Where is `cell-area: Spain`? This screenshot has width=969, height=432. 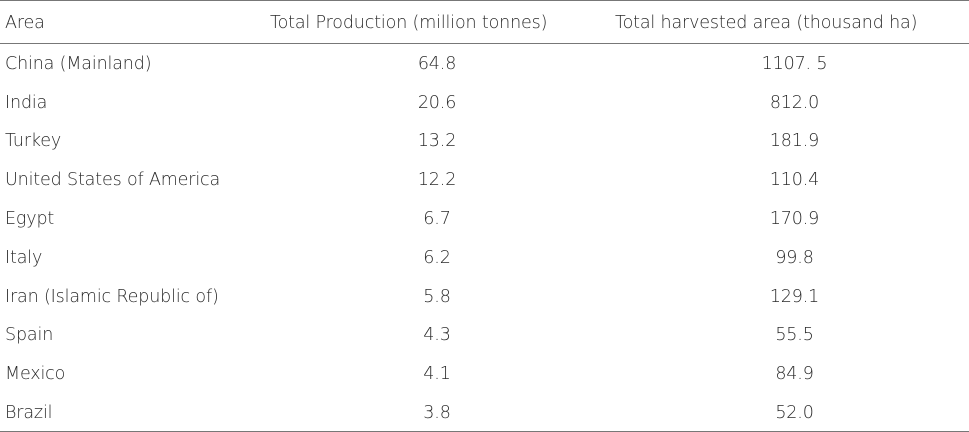 cell-area: Spain is located at coordinates (29, 335).